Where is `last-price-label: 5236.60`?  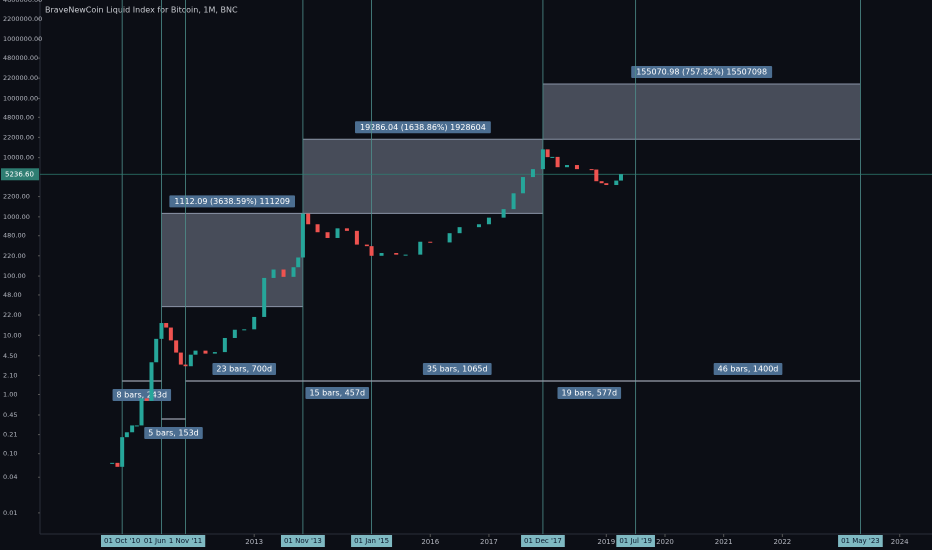
last-price-label: 5236.60 is located at coordinates (19, 174).